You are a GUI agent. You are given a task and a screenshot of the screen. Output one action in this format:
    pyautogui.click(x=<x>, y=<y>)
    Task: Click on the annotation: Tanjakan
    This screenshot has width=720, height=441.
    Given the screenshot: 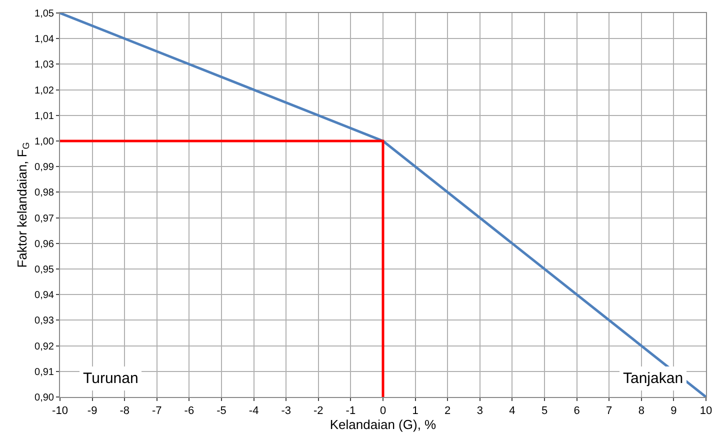 What is the action you would take?
    pyautogui.click(x=653, y=378)
    